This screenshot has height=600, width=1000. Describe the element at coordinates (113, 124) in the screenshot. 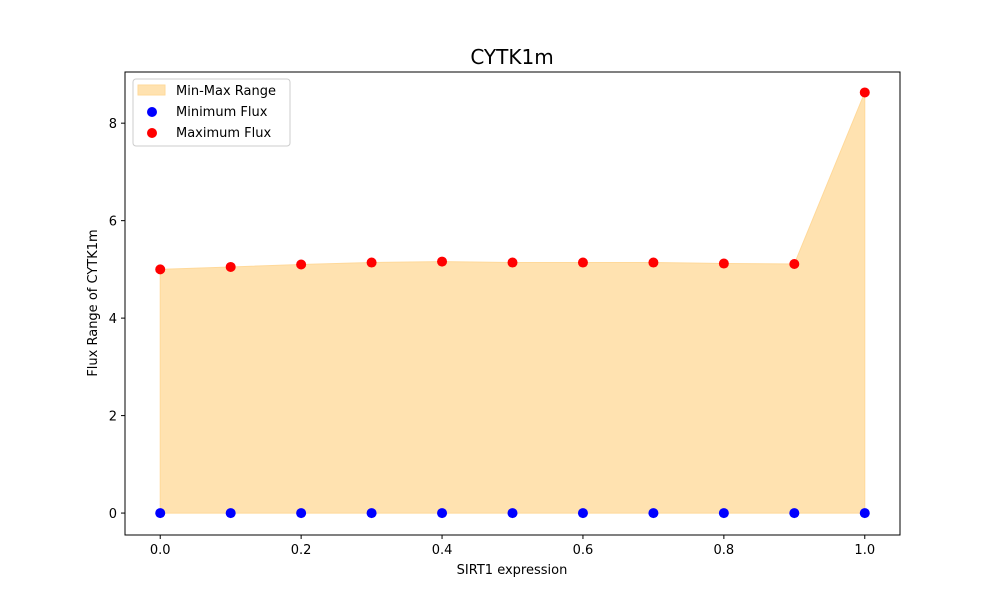

I see `y-tick-label: 8` at that location.